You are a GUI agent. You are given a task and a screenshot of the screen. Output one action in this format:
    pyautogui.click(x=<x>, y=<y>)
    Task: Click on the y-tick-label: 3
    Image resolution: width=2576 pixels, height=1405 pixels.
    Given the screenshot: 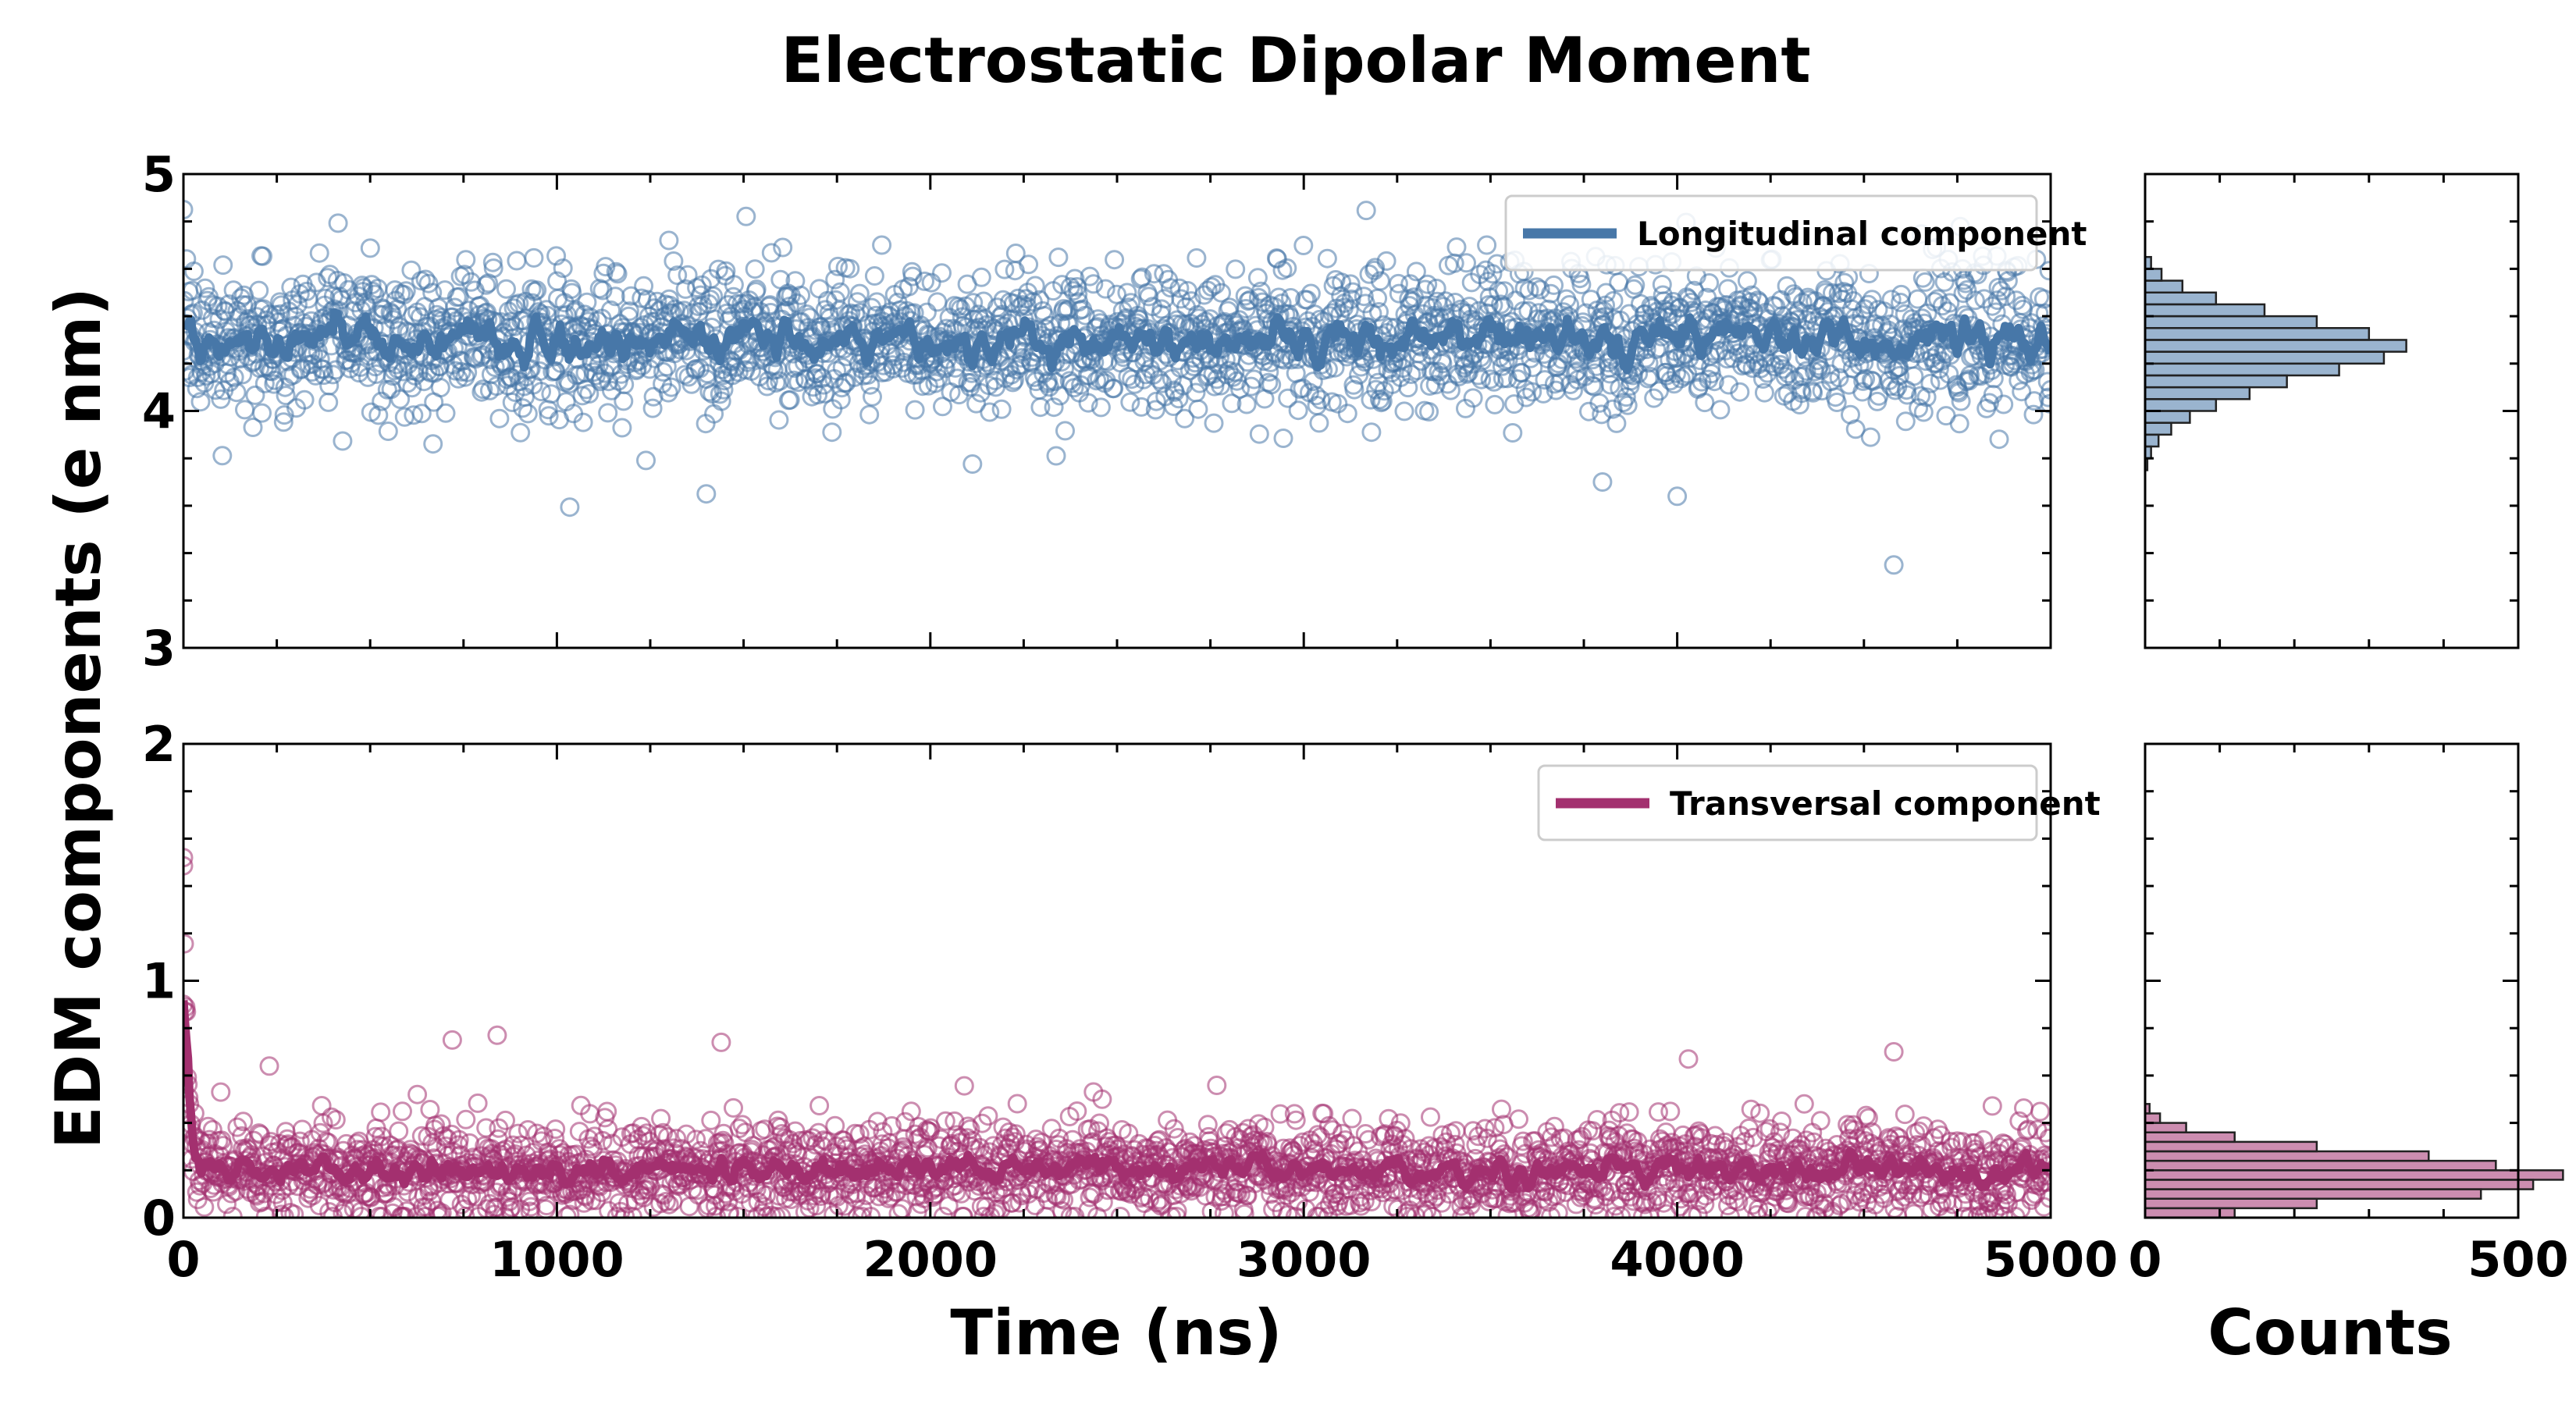 What is the action you would take?
    pyautogui.click(x=159, y=648)
    